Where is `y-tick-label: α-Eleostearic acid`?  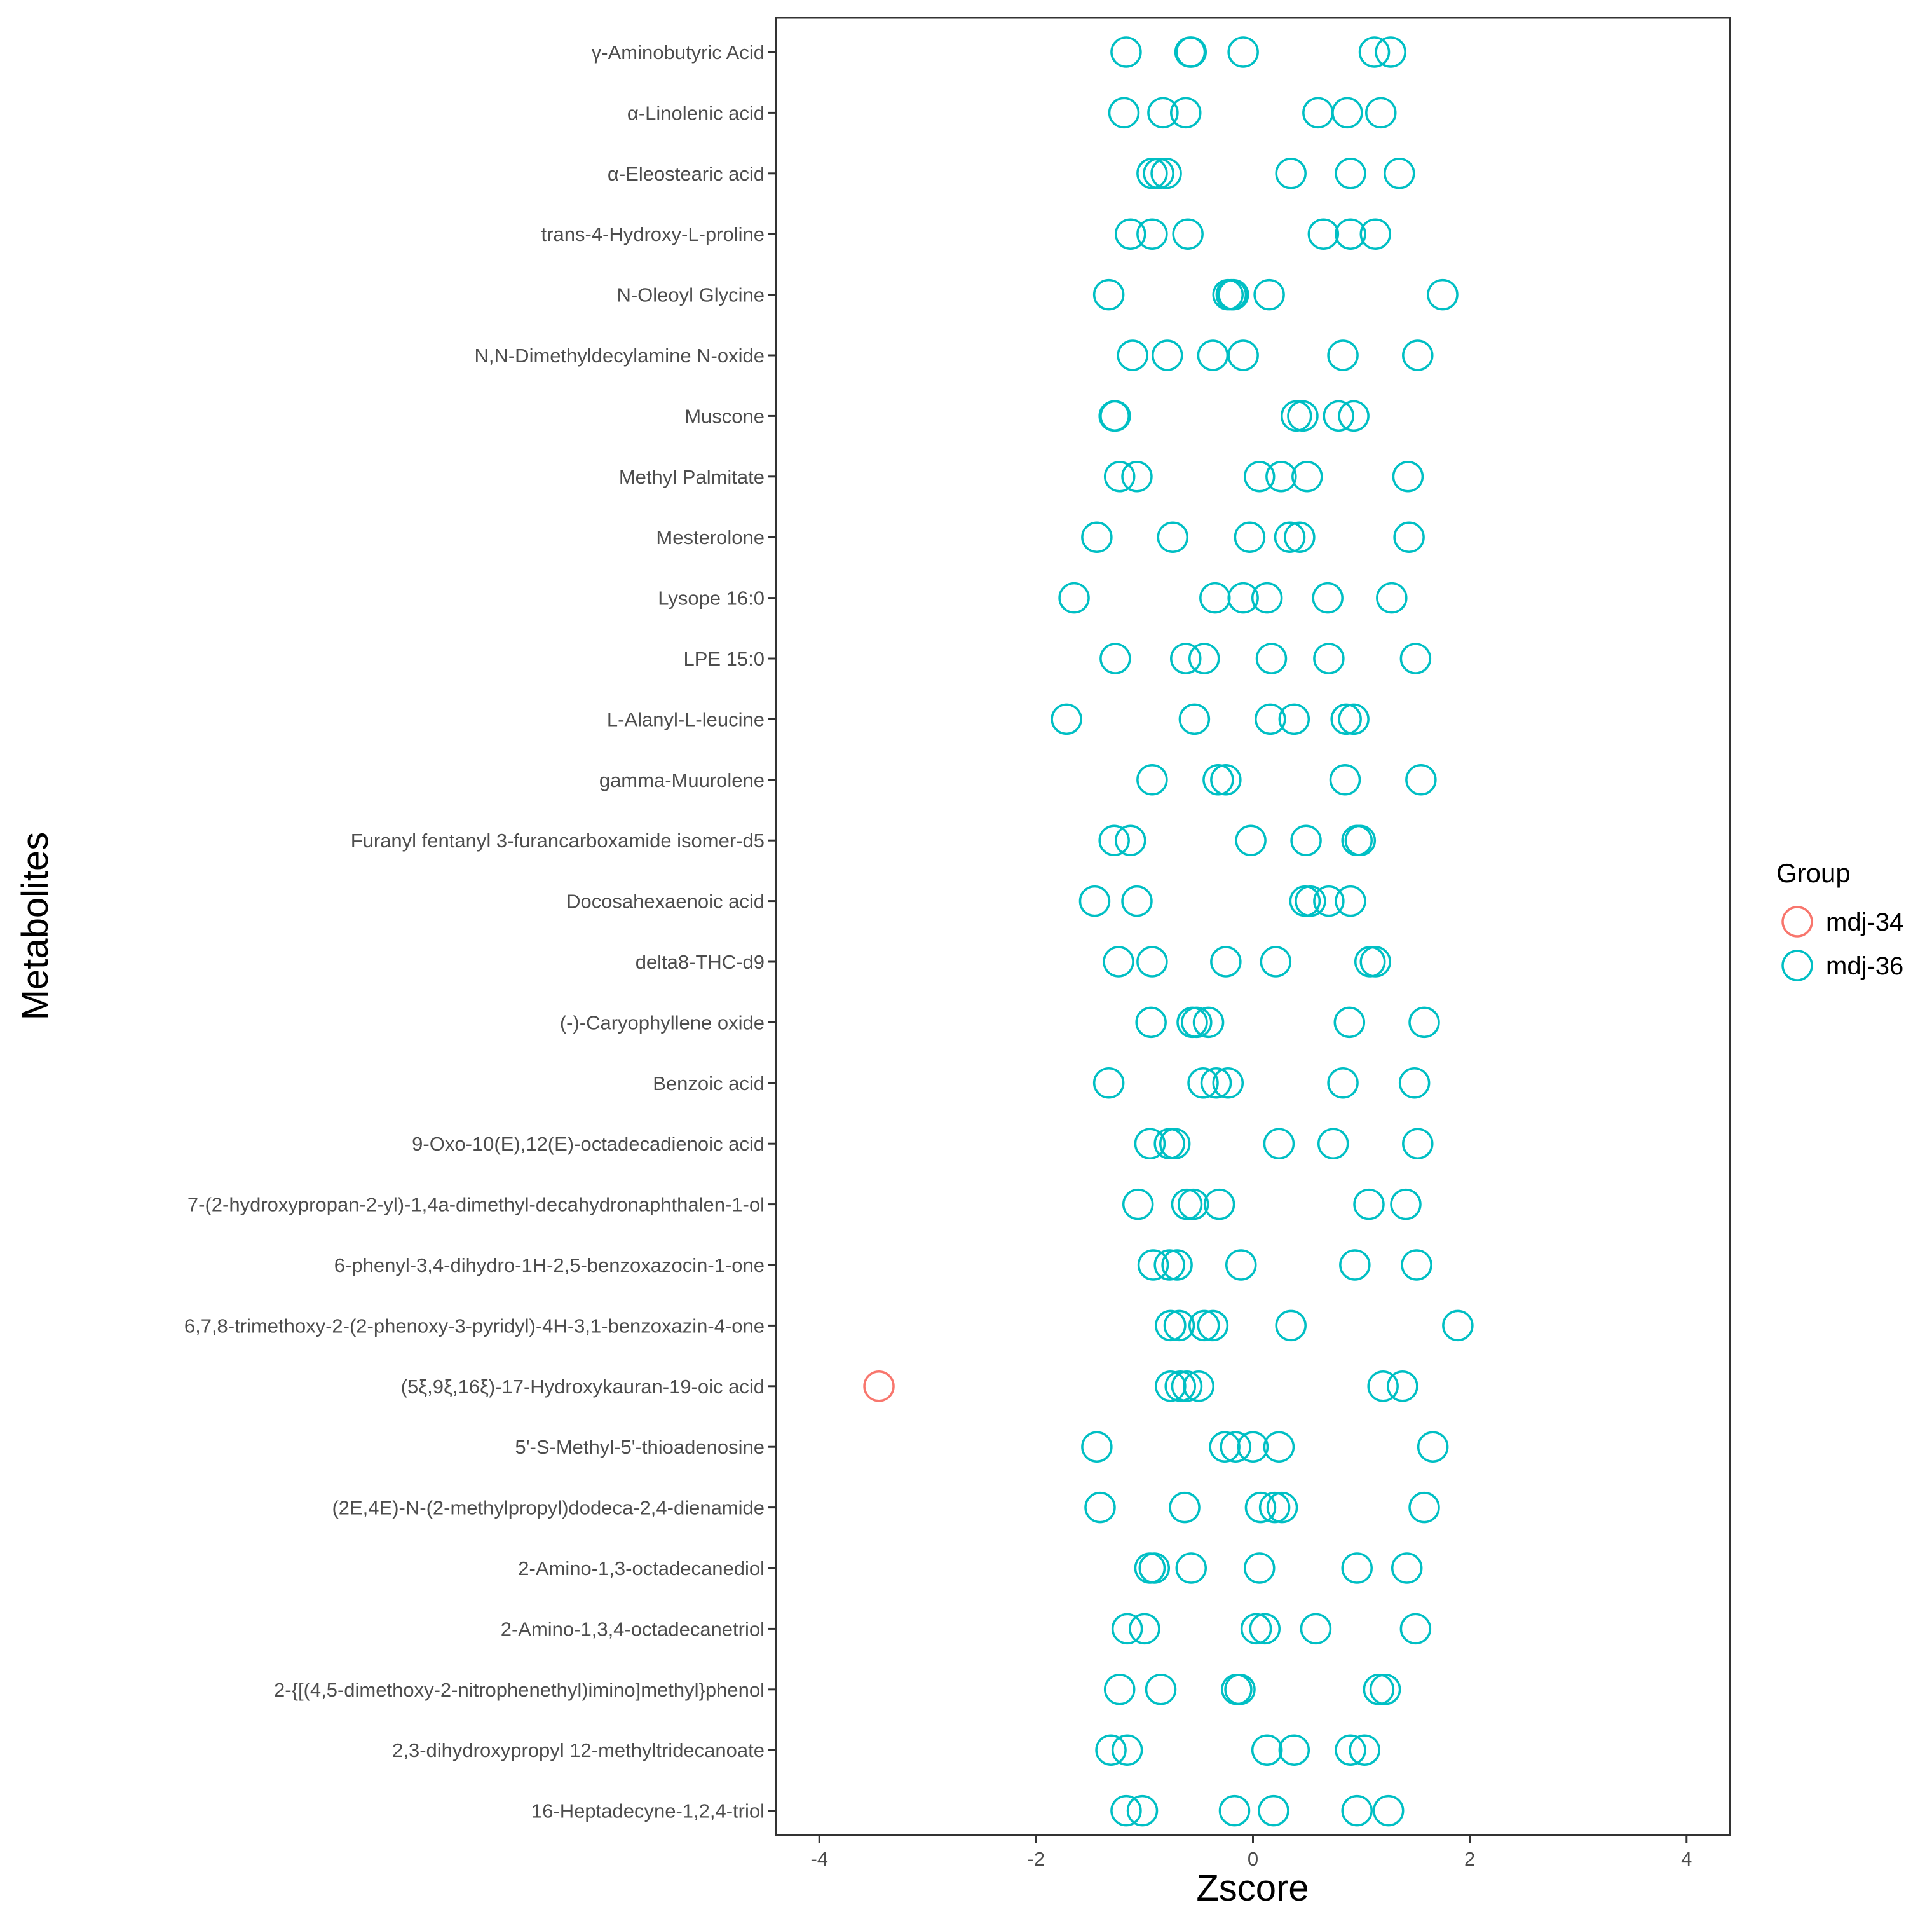 y-tick-label: α-Eleostearic acid is located at coordinates (686, 174).